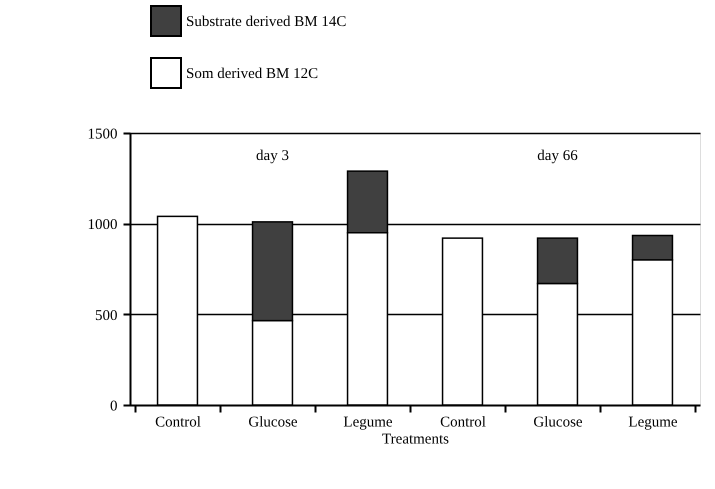 Image resolution: width=715 pixels, height=489 pixels. I want to click on annotation: day 66, so click(557, 156).